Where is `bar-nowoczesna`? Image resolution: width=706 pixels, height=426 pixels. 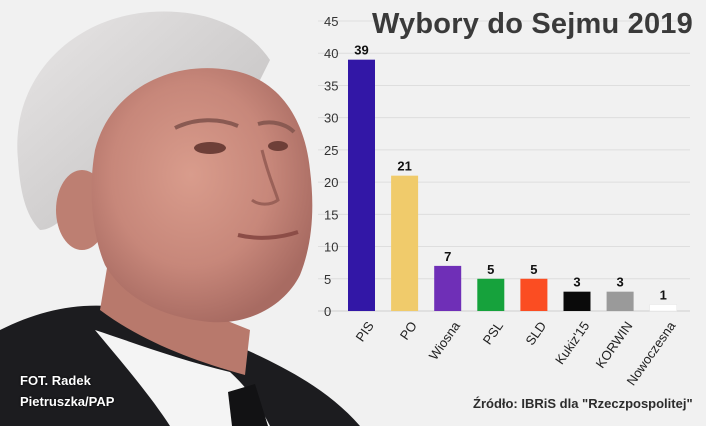 bar-nowoczesna is located at coordinates (663, 308).